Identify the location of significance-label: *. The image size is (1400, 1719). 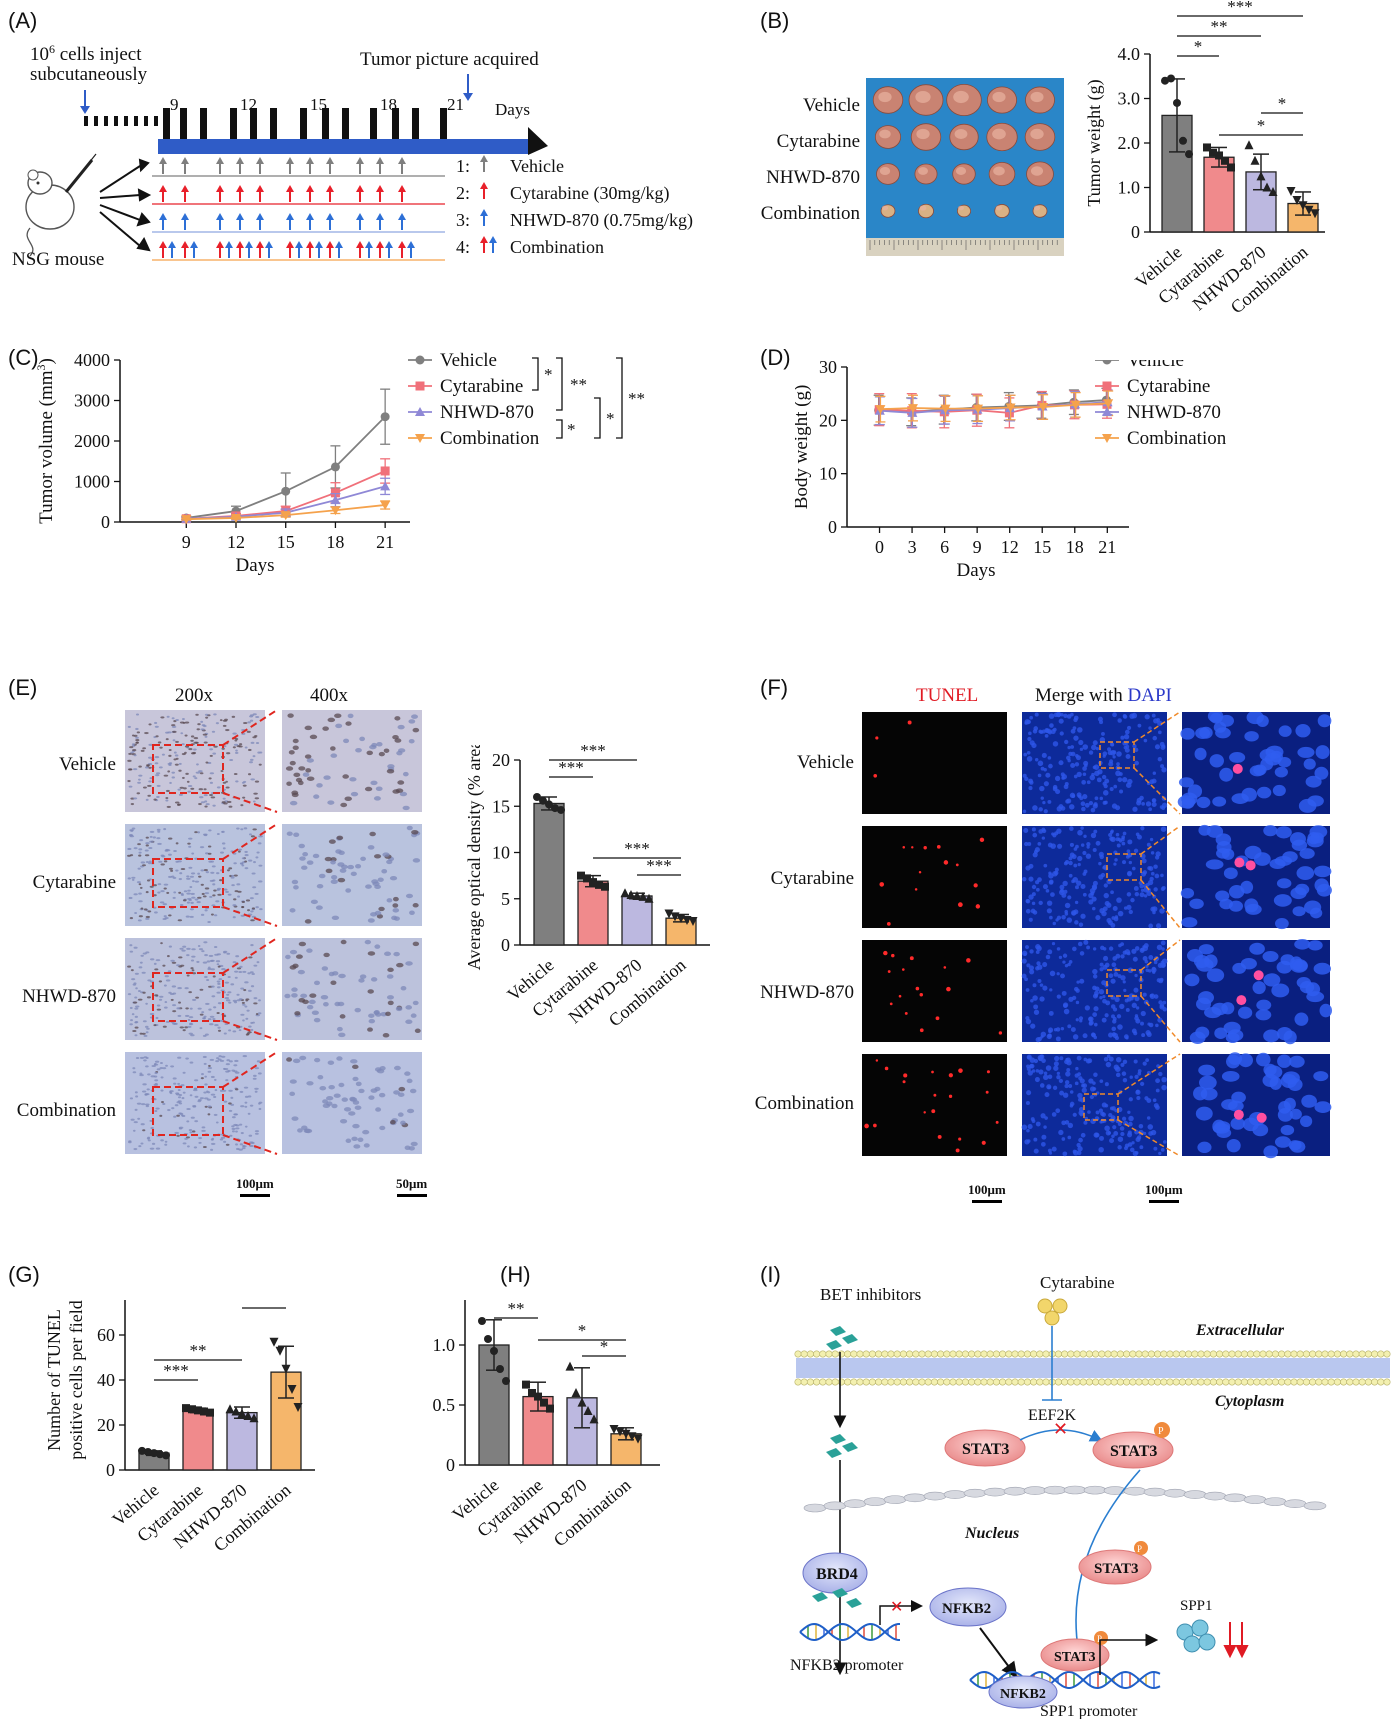
(1198, 46).